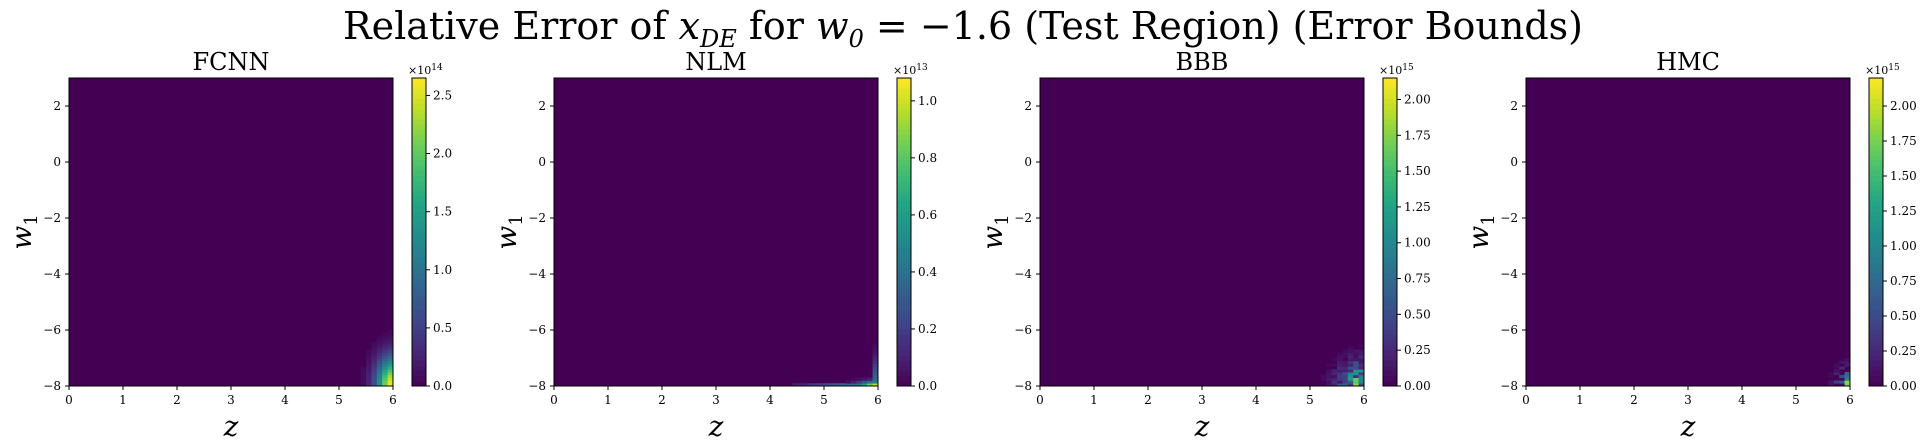 This screenshot has height=448, width=1926. I want to click on panel-title: BBB, so click(1202, 62).